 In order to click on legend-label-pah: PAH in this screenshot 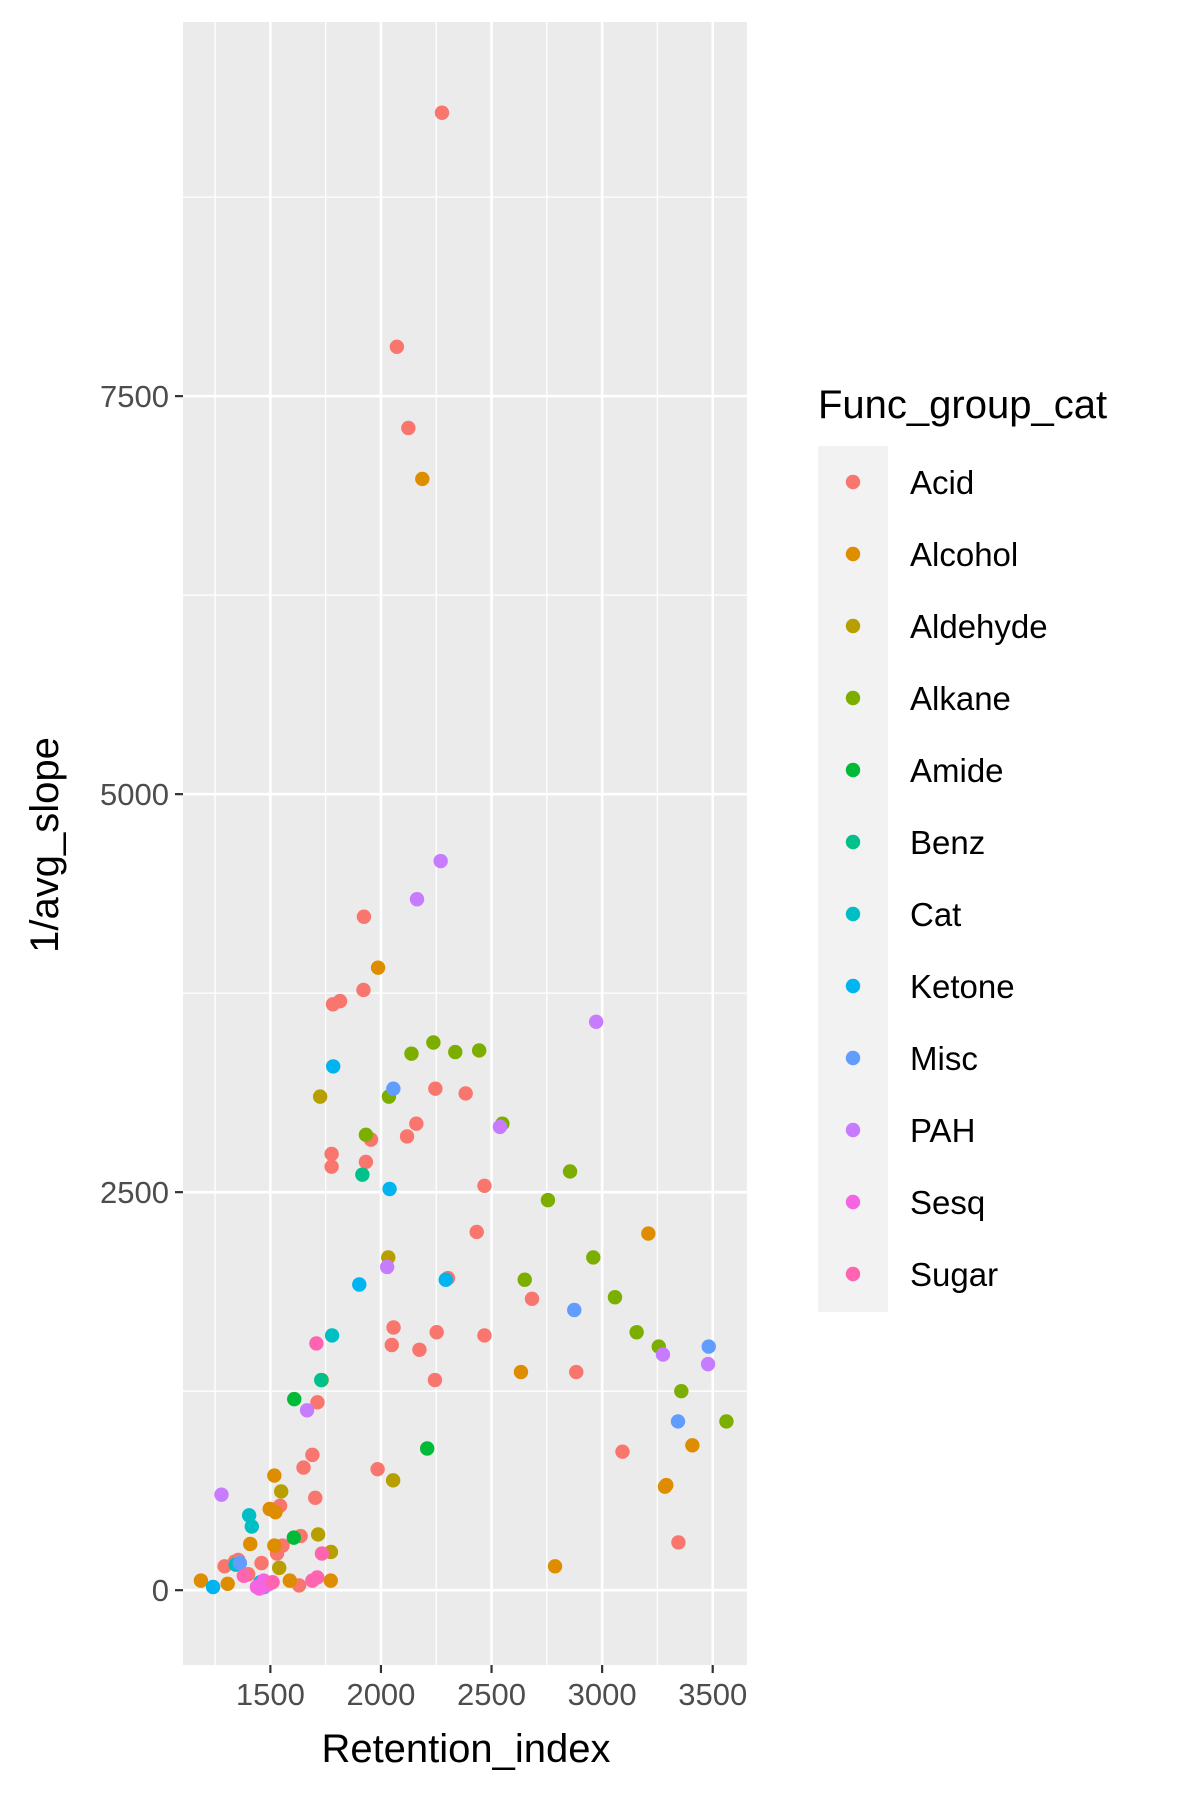, I will do `click(942, 1130)`.